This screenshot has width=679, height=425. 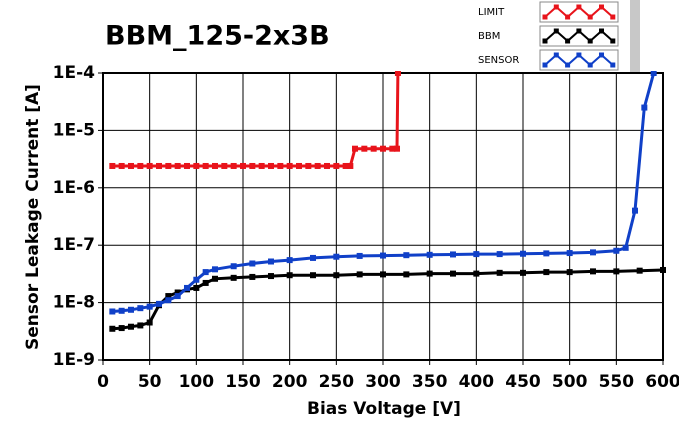 I want to click on legend-label: LIMIT, so click(x=491, y=12).